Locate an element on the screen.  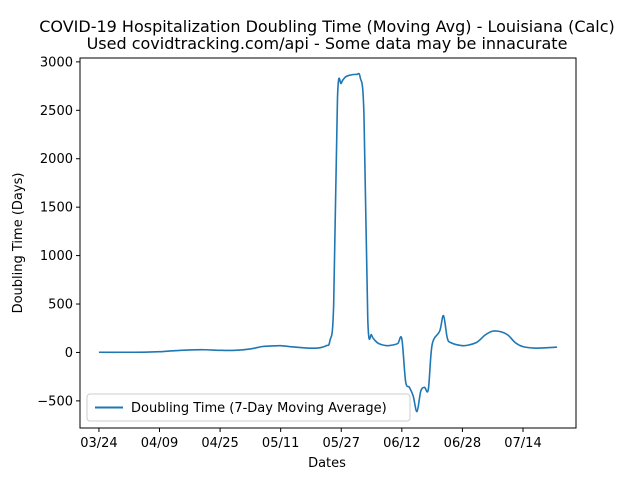
x-tick-label: 05/11 is located at coordinates (280, 443).